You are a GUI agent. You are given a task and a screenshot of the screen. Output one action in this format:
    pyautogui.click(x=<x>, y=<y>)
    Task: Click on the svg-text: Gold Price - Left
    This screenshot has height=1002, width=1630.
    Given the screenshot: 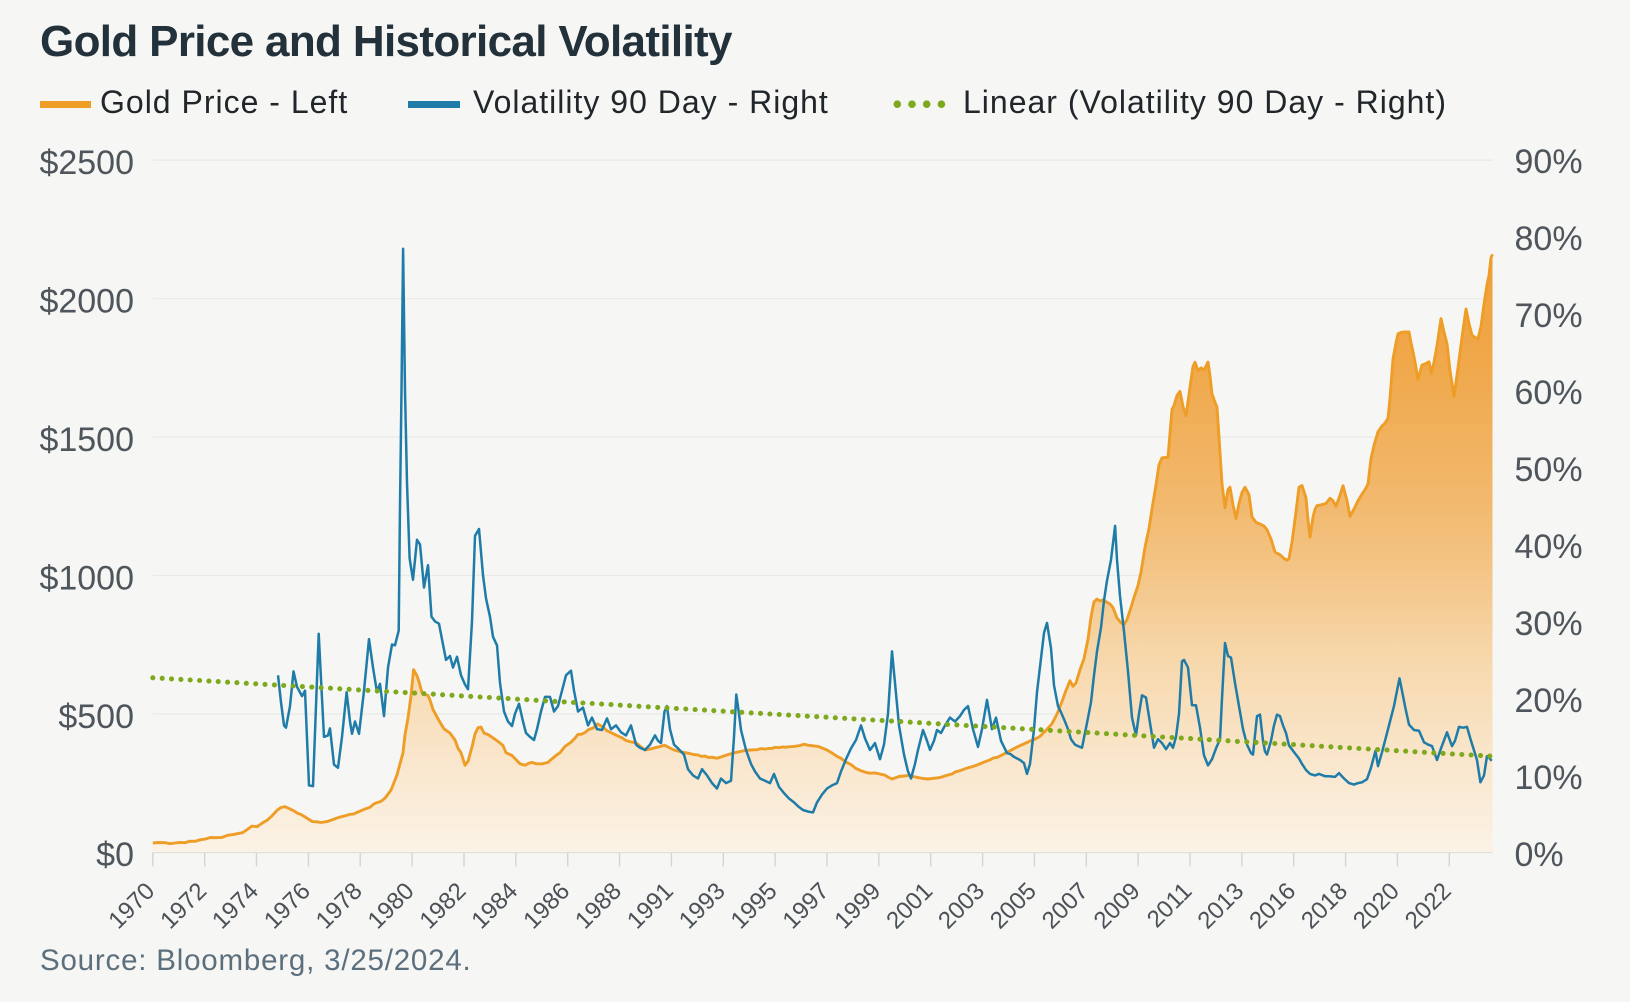 What is the action you would take?
    pyautogui.click(x=224, y=102)
    